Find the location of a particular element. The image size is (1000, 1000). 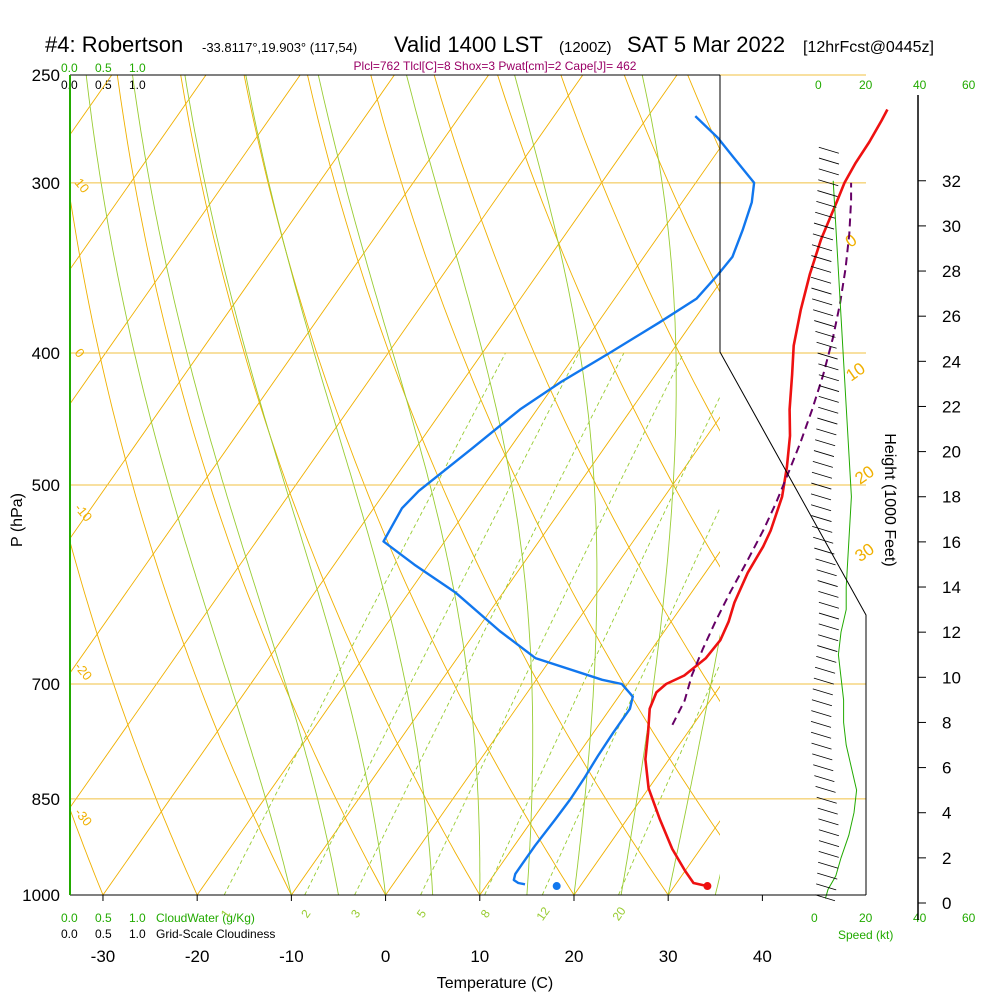

mixing-ratio-label: 8 is located at coordinates (485, 914).